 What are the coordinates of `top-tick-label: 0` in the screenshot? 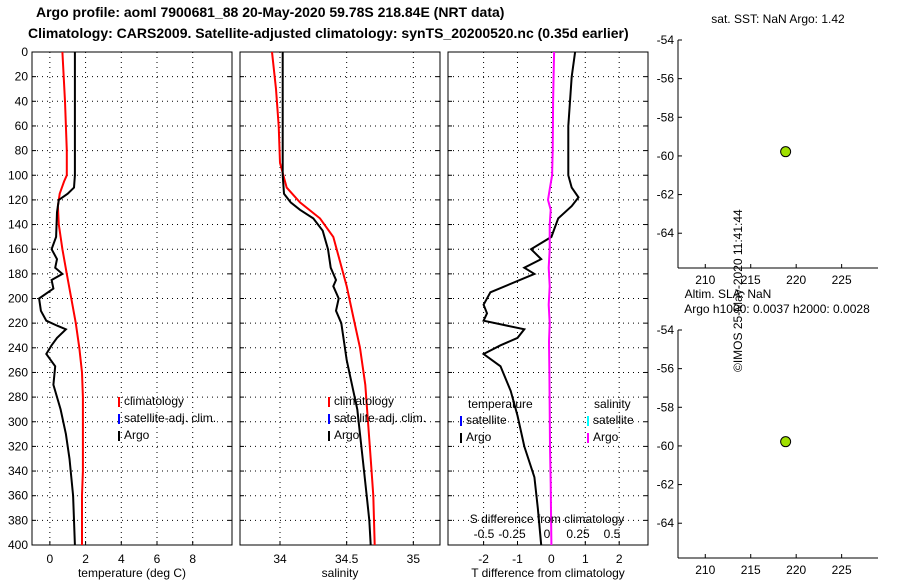 It's located at (547, 534).